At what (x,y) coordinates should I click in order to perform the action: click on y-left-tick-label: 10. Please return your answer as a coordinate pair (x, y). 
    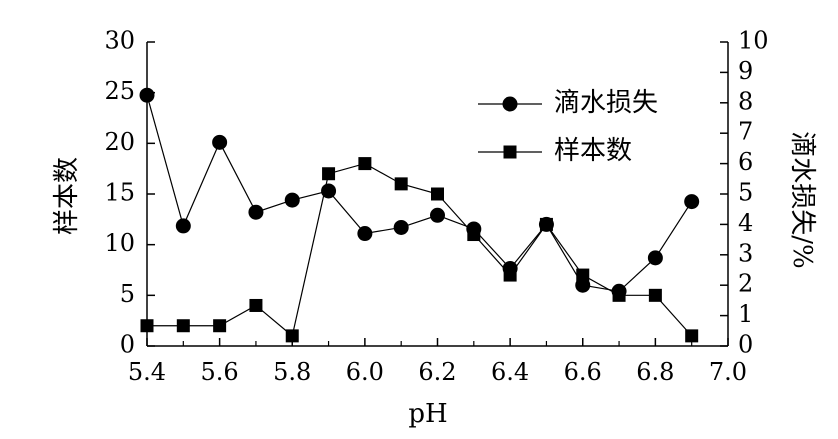
    Looking at the image, I should click on (119, 243).